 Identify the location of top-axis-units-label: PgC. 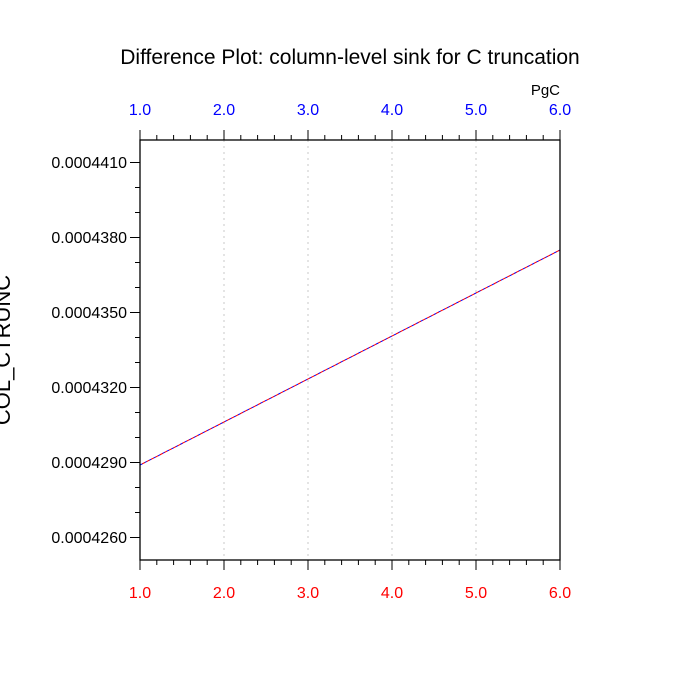
(545, 90).